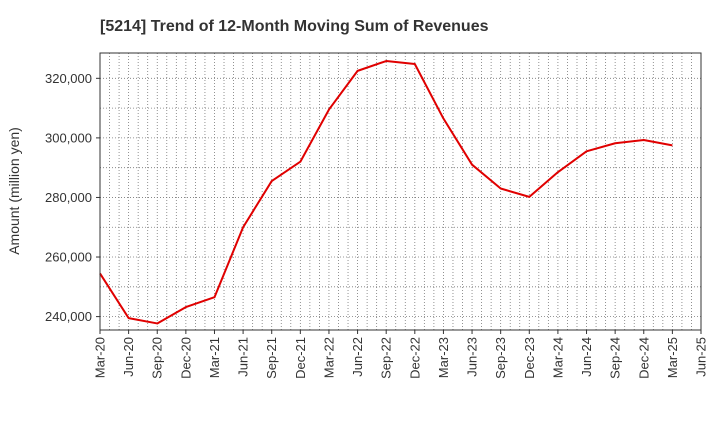 This screenshot has height=440, width=720. I want to click on x-tick-label: Jun-20, so click(128, 357).